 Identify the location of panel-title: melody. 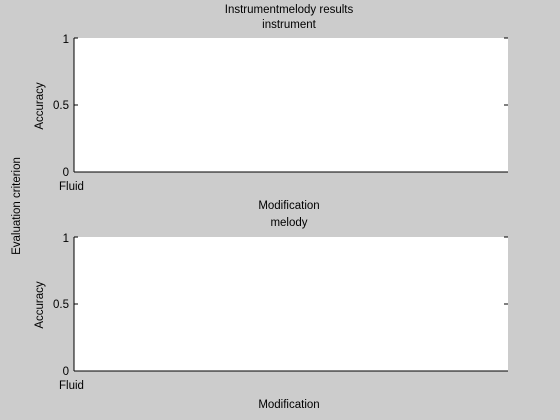
(288, 223).